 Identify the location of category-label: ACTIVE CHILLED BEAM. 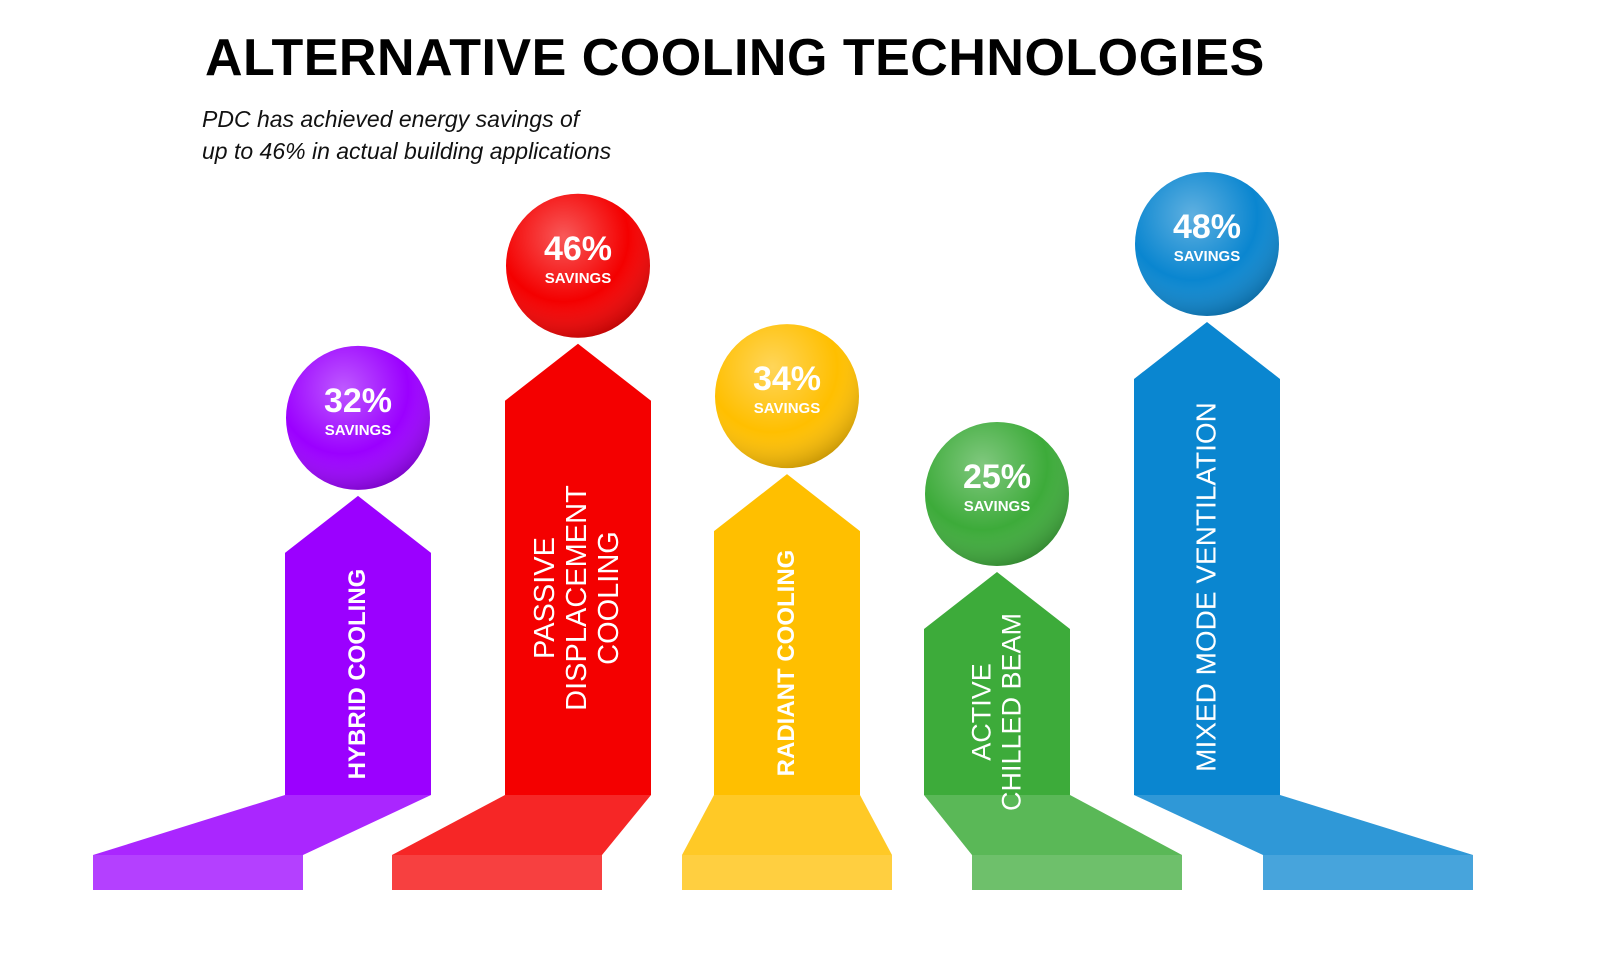
(996, 712).